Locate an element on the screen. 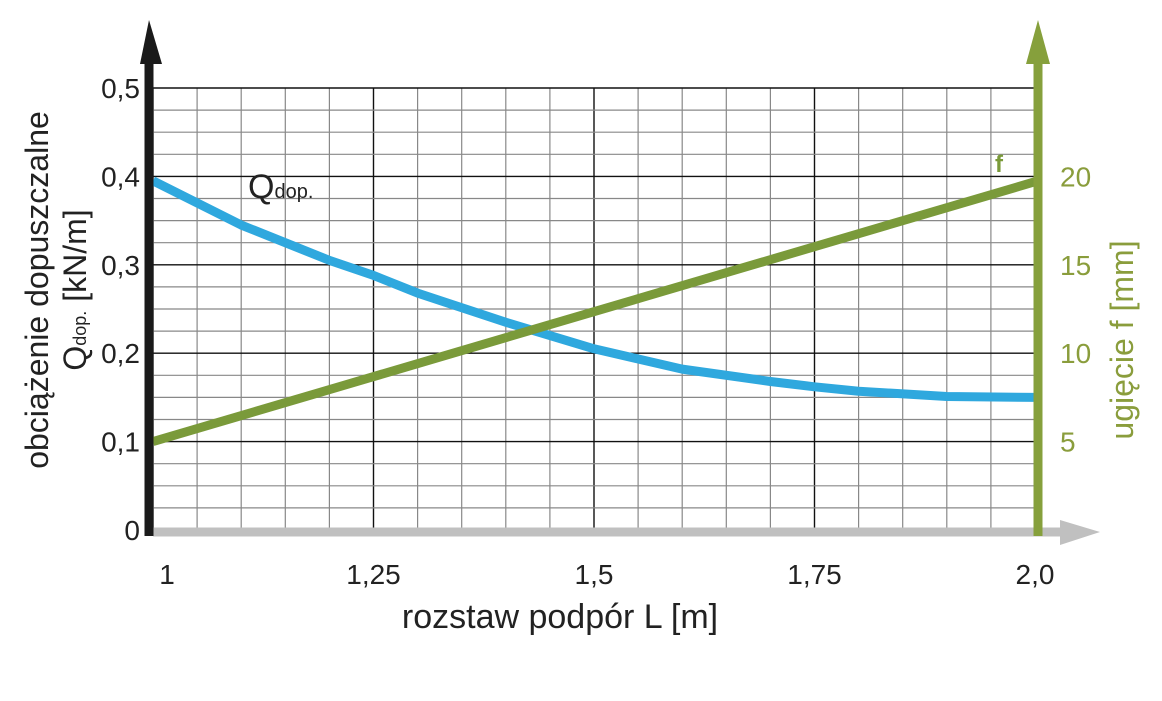  x-axis-arrow-icon is located at coordinates (1080, 532).